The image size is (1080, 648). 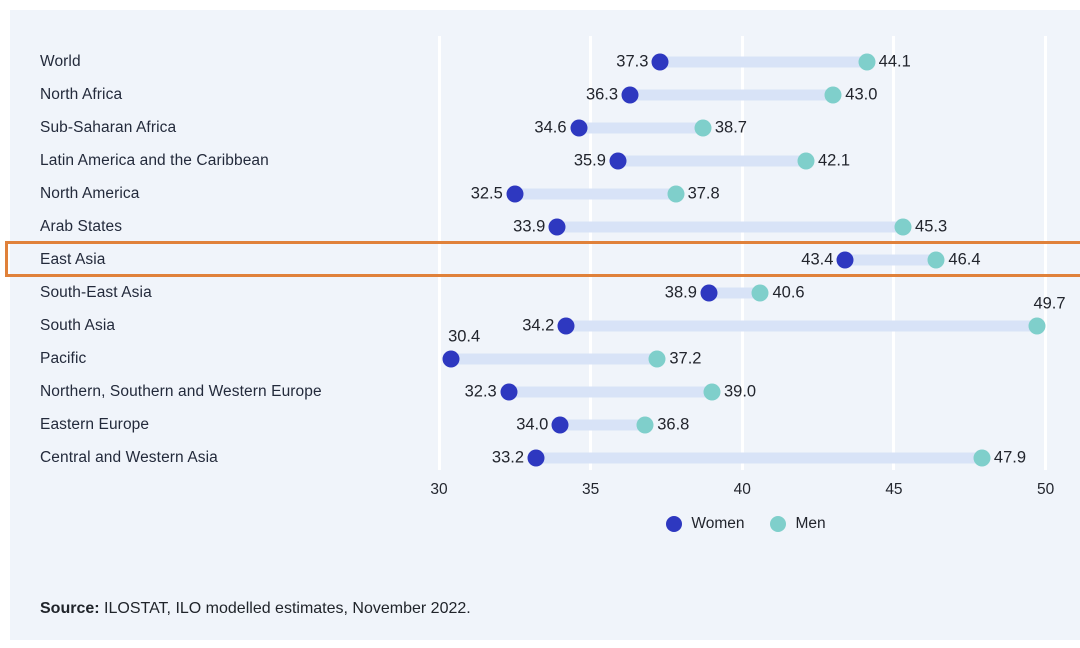 What do you see at coordinates (894, 489) in the screenshot?
I see `x-tick-label: 45` at bounding box center [894, 489].